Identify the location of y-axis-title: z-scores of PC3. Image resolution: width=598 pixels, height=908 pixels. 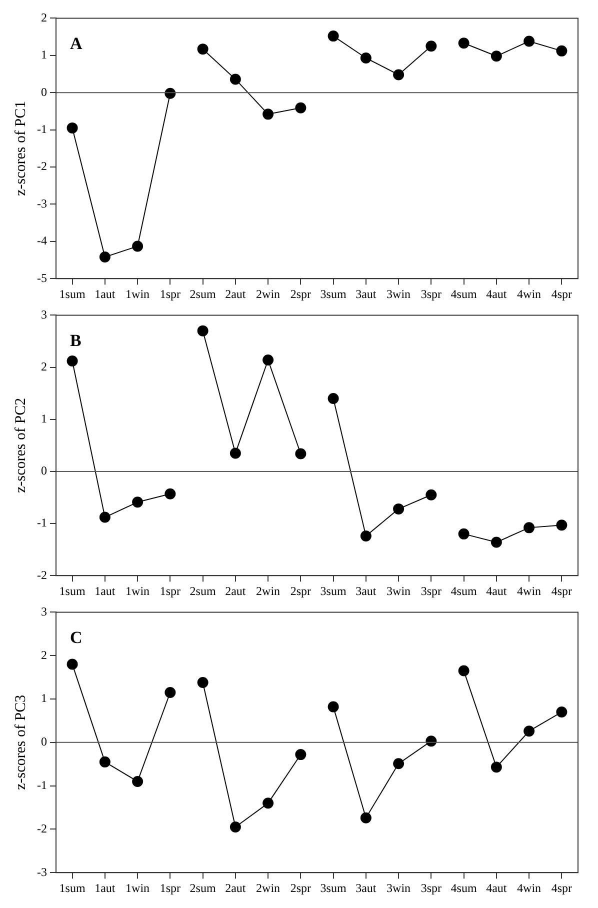
(20, 742).